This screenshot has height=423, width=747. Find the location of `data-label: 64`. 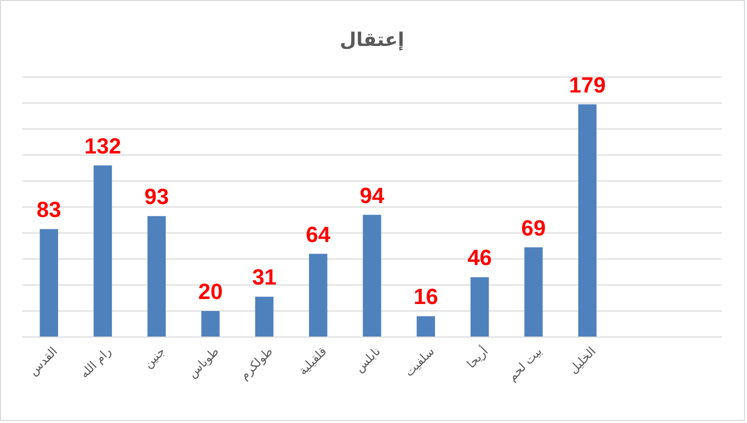

data-label: 64 is located at coordinates (319, 234).